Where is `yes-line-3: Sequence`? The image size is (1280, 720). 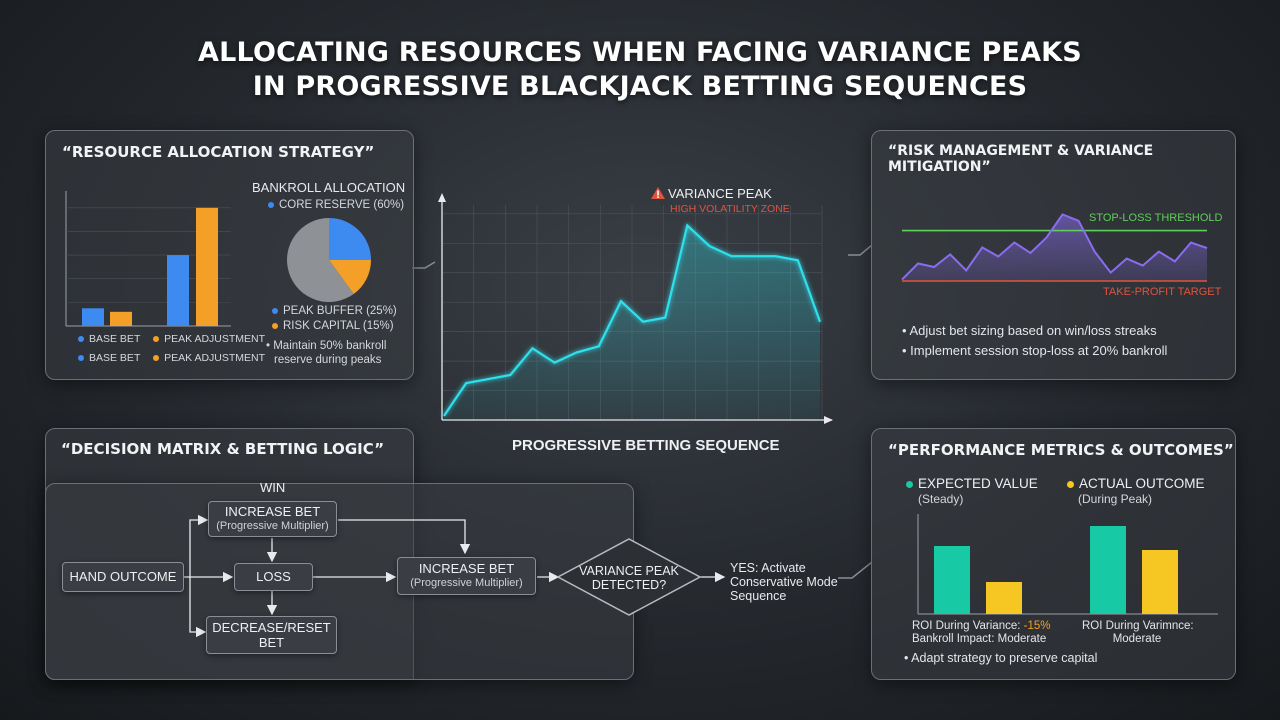
yes-line-3: Sequence is located at coordinates (758, 596).